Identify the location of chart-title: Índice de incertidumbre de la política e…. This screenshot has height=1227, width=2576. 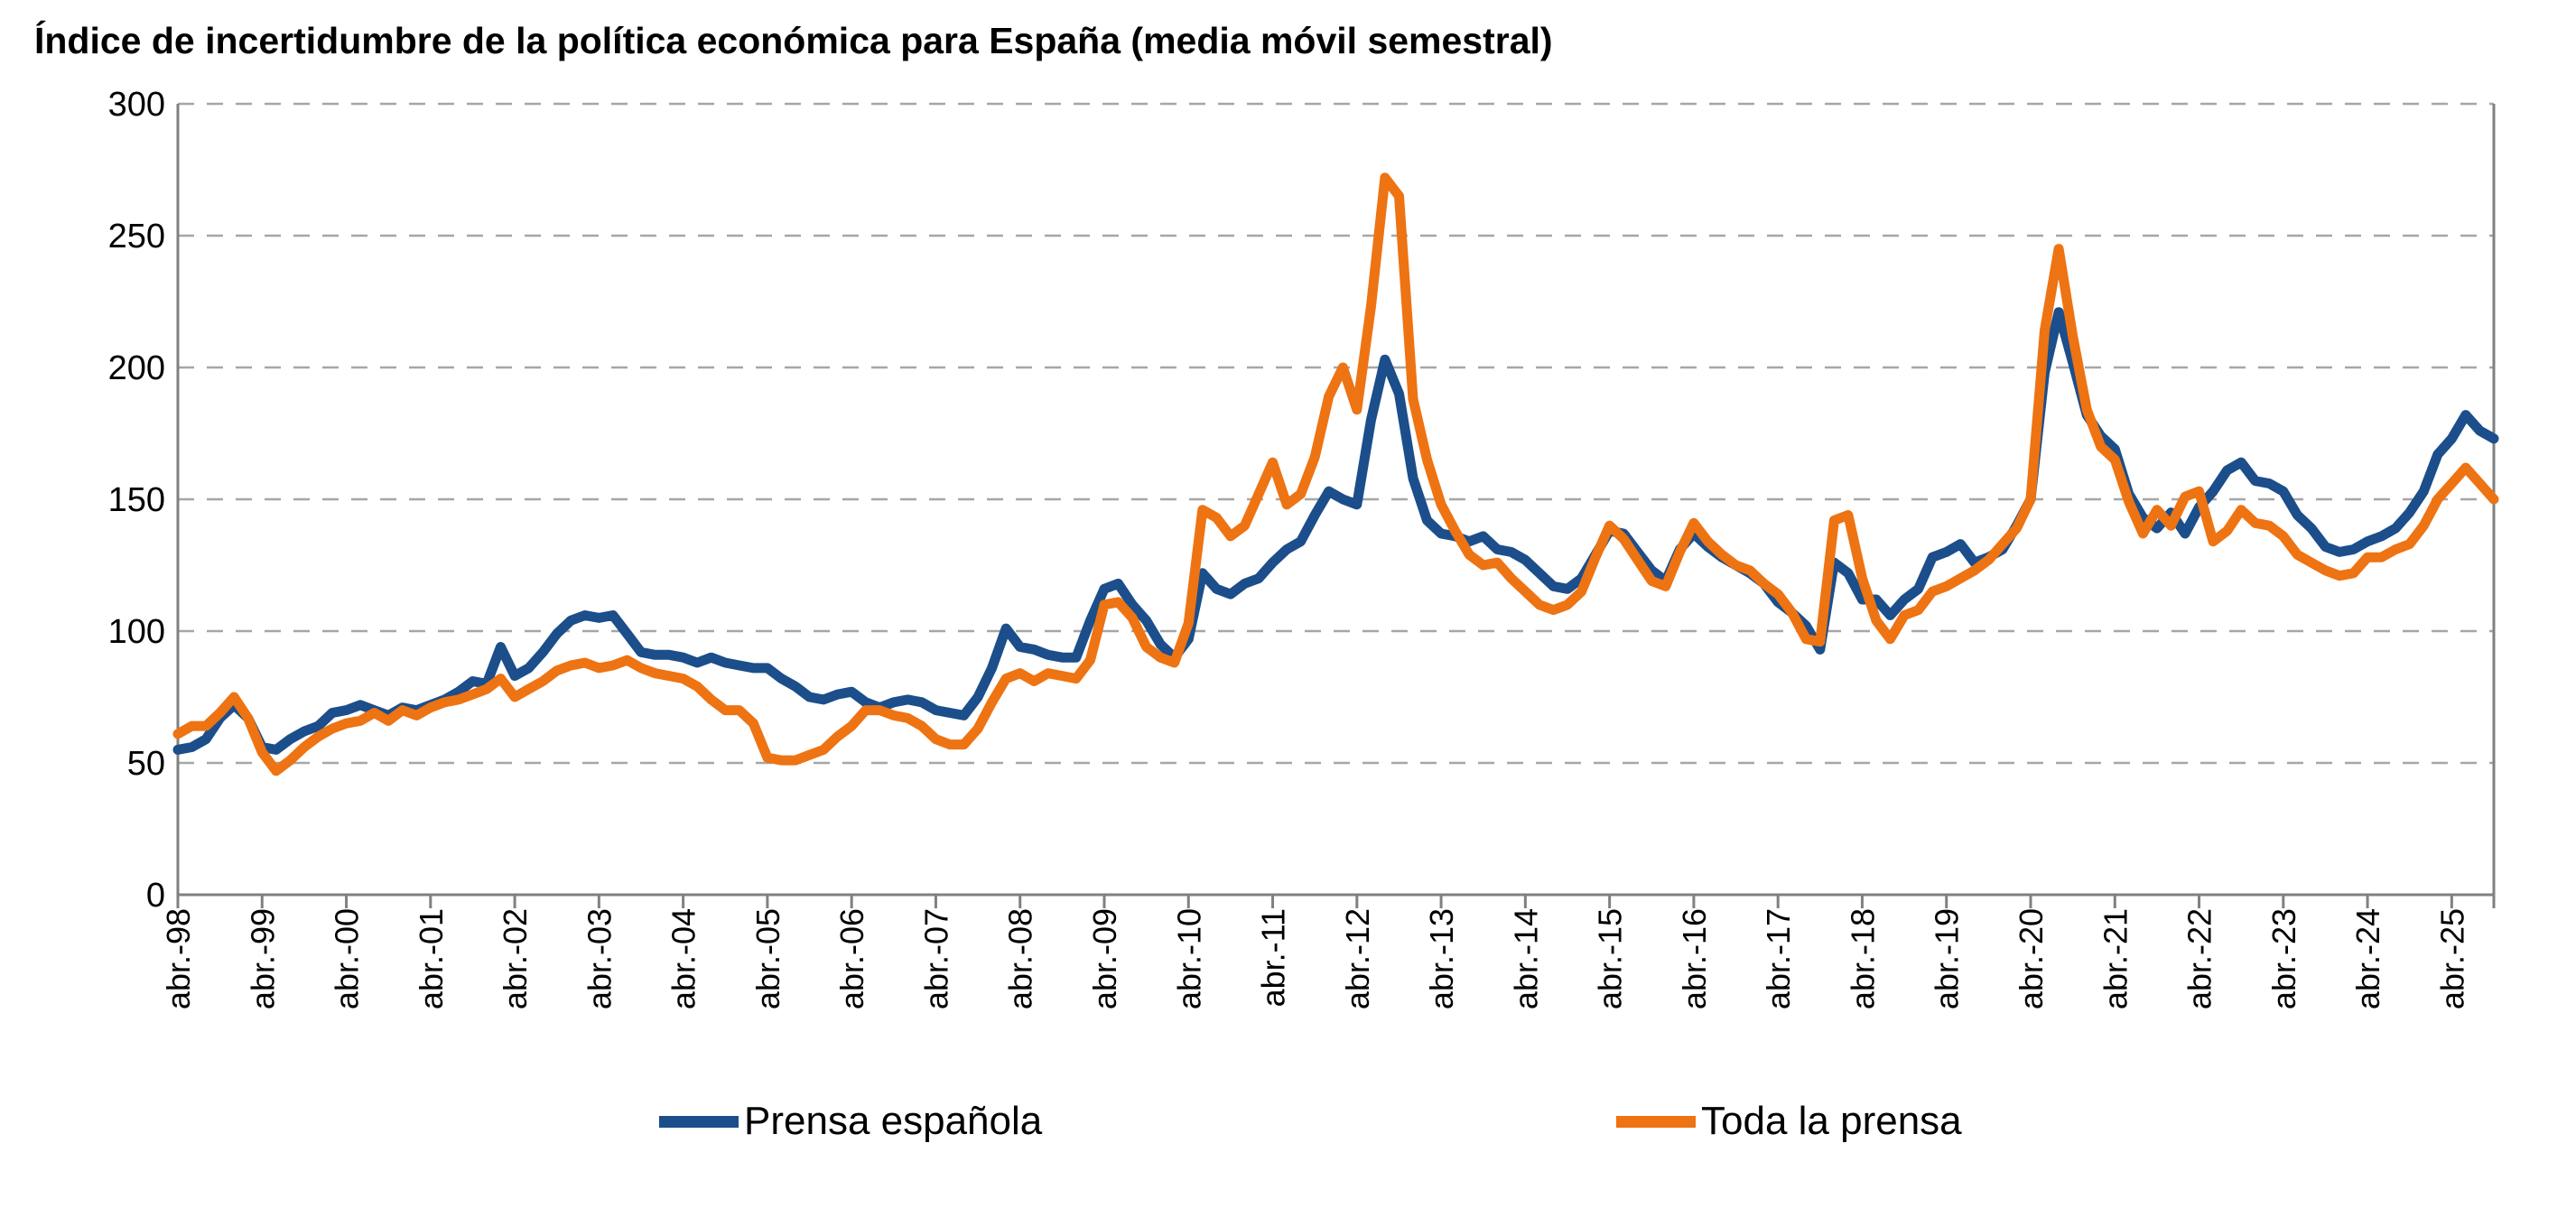
(793, 40).